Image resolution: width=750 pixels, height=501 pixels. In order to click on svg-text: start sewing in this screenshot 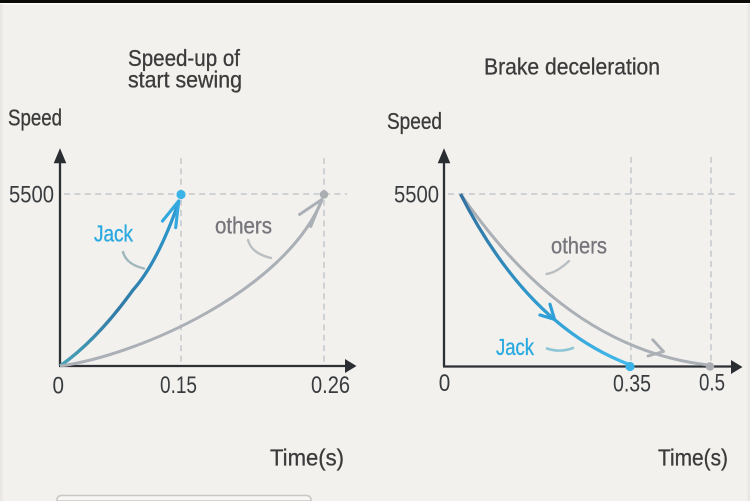, I will do `click(185, 80)`.